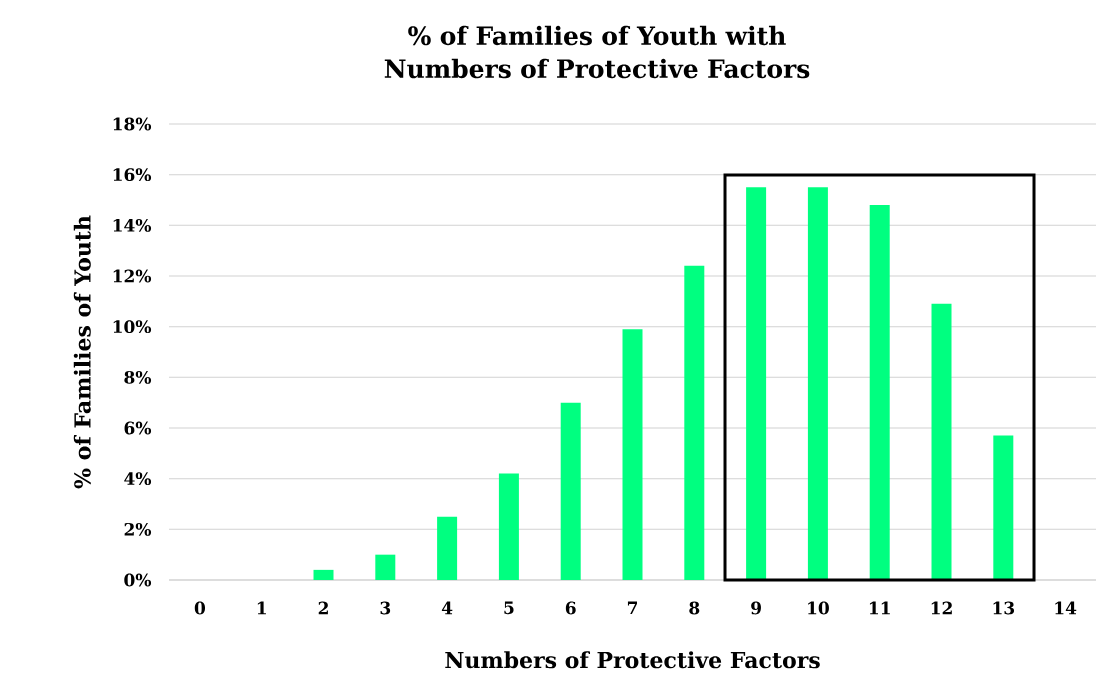 This screenshot has height=697, width=1099. Describe the element at coordinates (570, 608) in the screenshot. I see `x-tick-label: 6` at that location.